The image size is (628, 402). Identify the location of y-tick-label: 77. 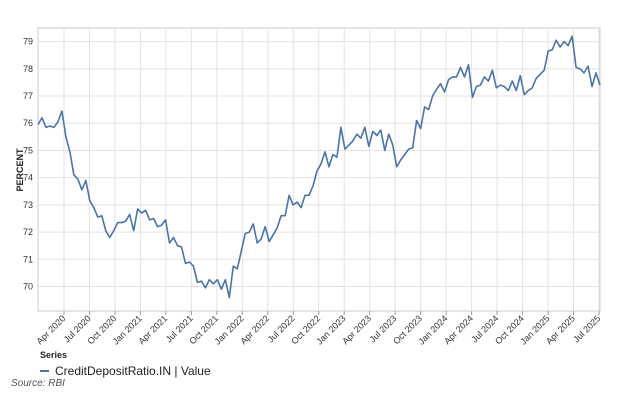
(28, 96).